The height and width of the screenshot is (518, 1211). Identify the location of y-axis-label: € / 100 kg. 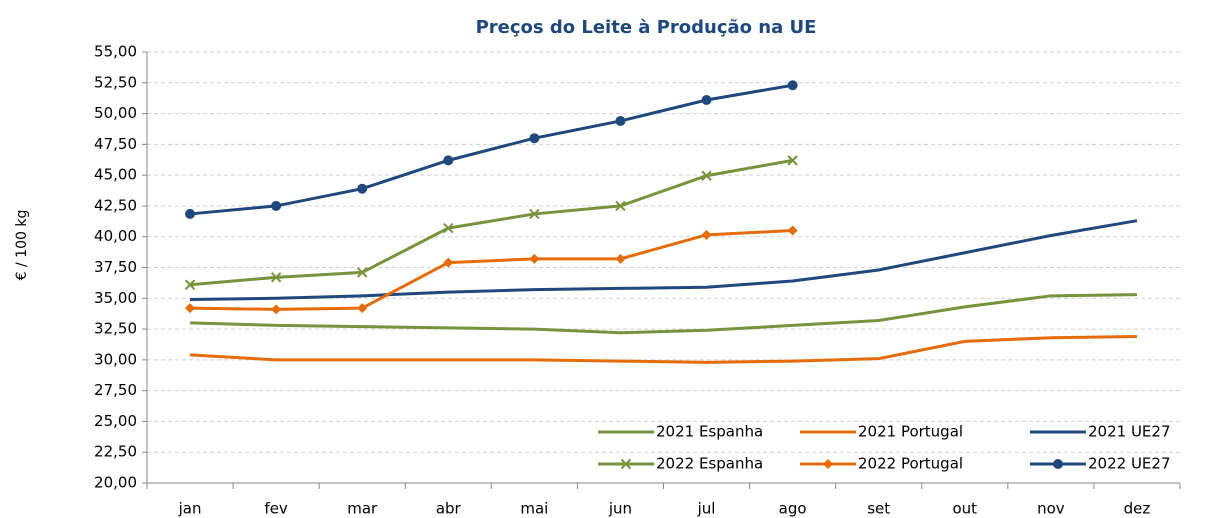
(22, 245).